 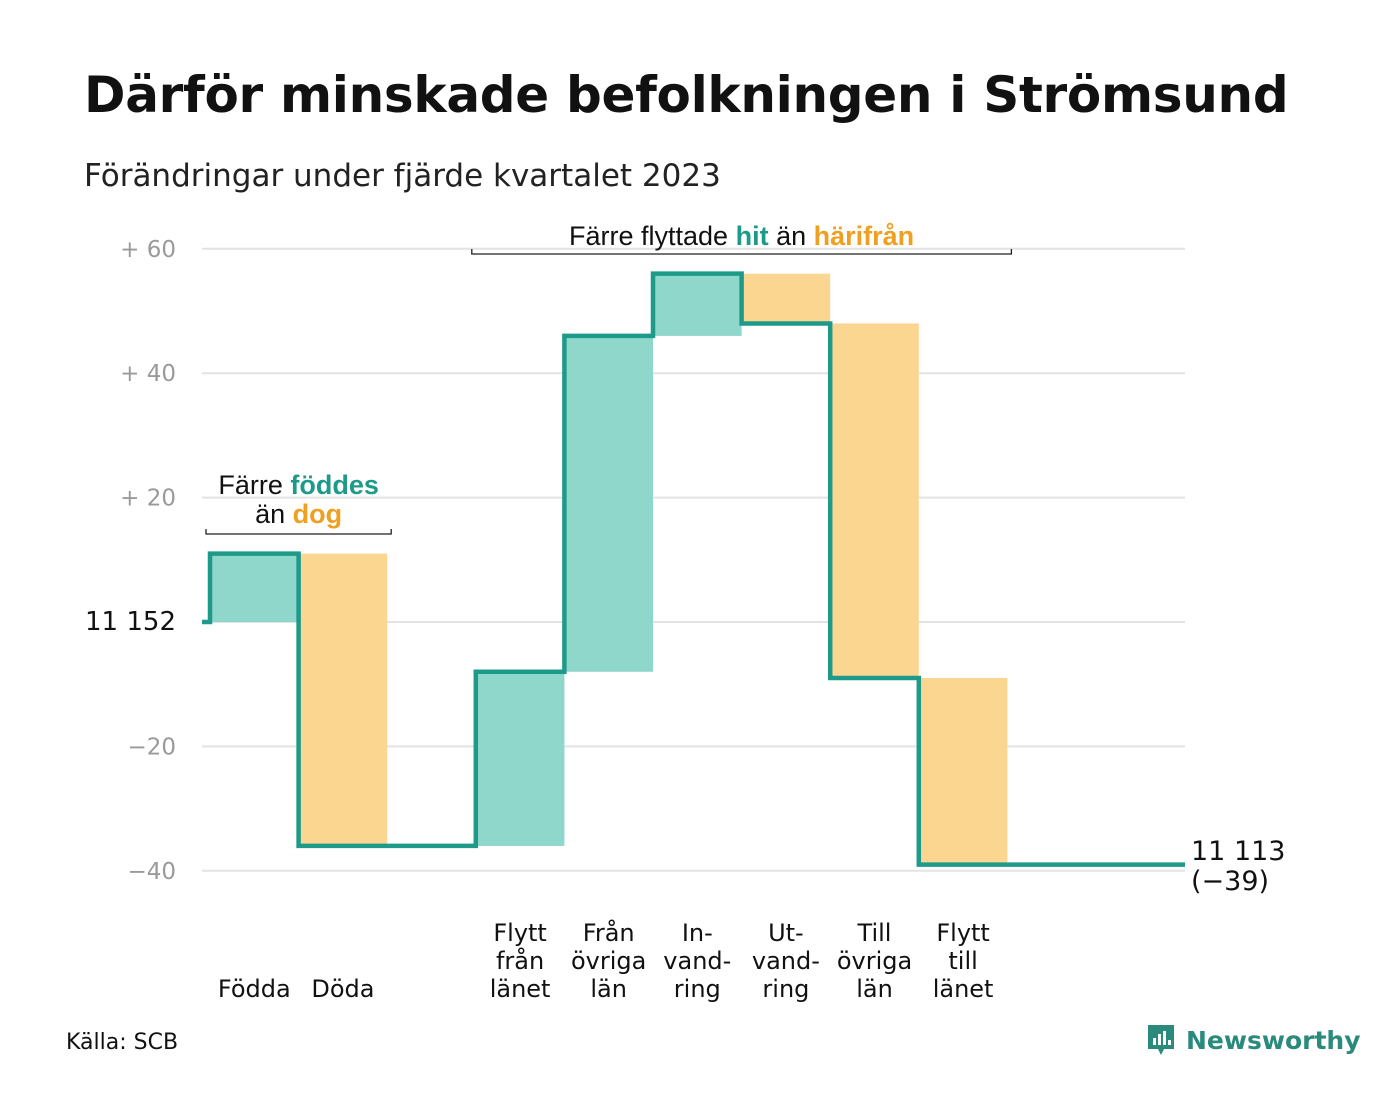 I want to click on y-tick-label: −40, so click(x=151, y=872).